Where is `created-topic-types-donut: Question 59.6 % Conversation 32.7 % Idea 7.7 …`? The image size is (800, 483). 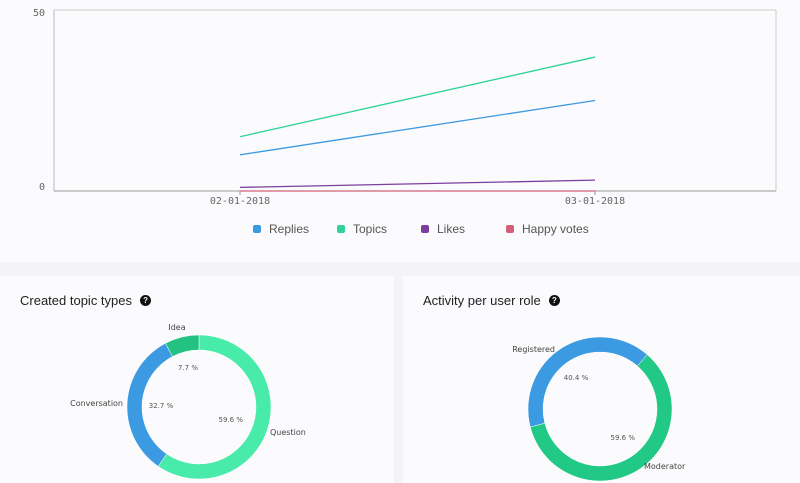
created-topic-types-donut: Question 59.6 % Conversation 32.7 % Idea 7.7 … is located at coordinates (188, 401).